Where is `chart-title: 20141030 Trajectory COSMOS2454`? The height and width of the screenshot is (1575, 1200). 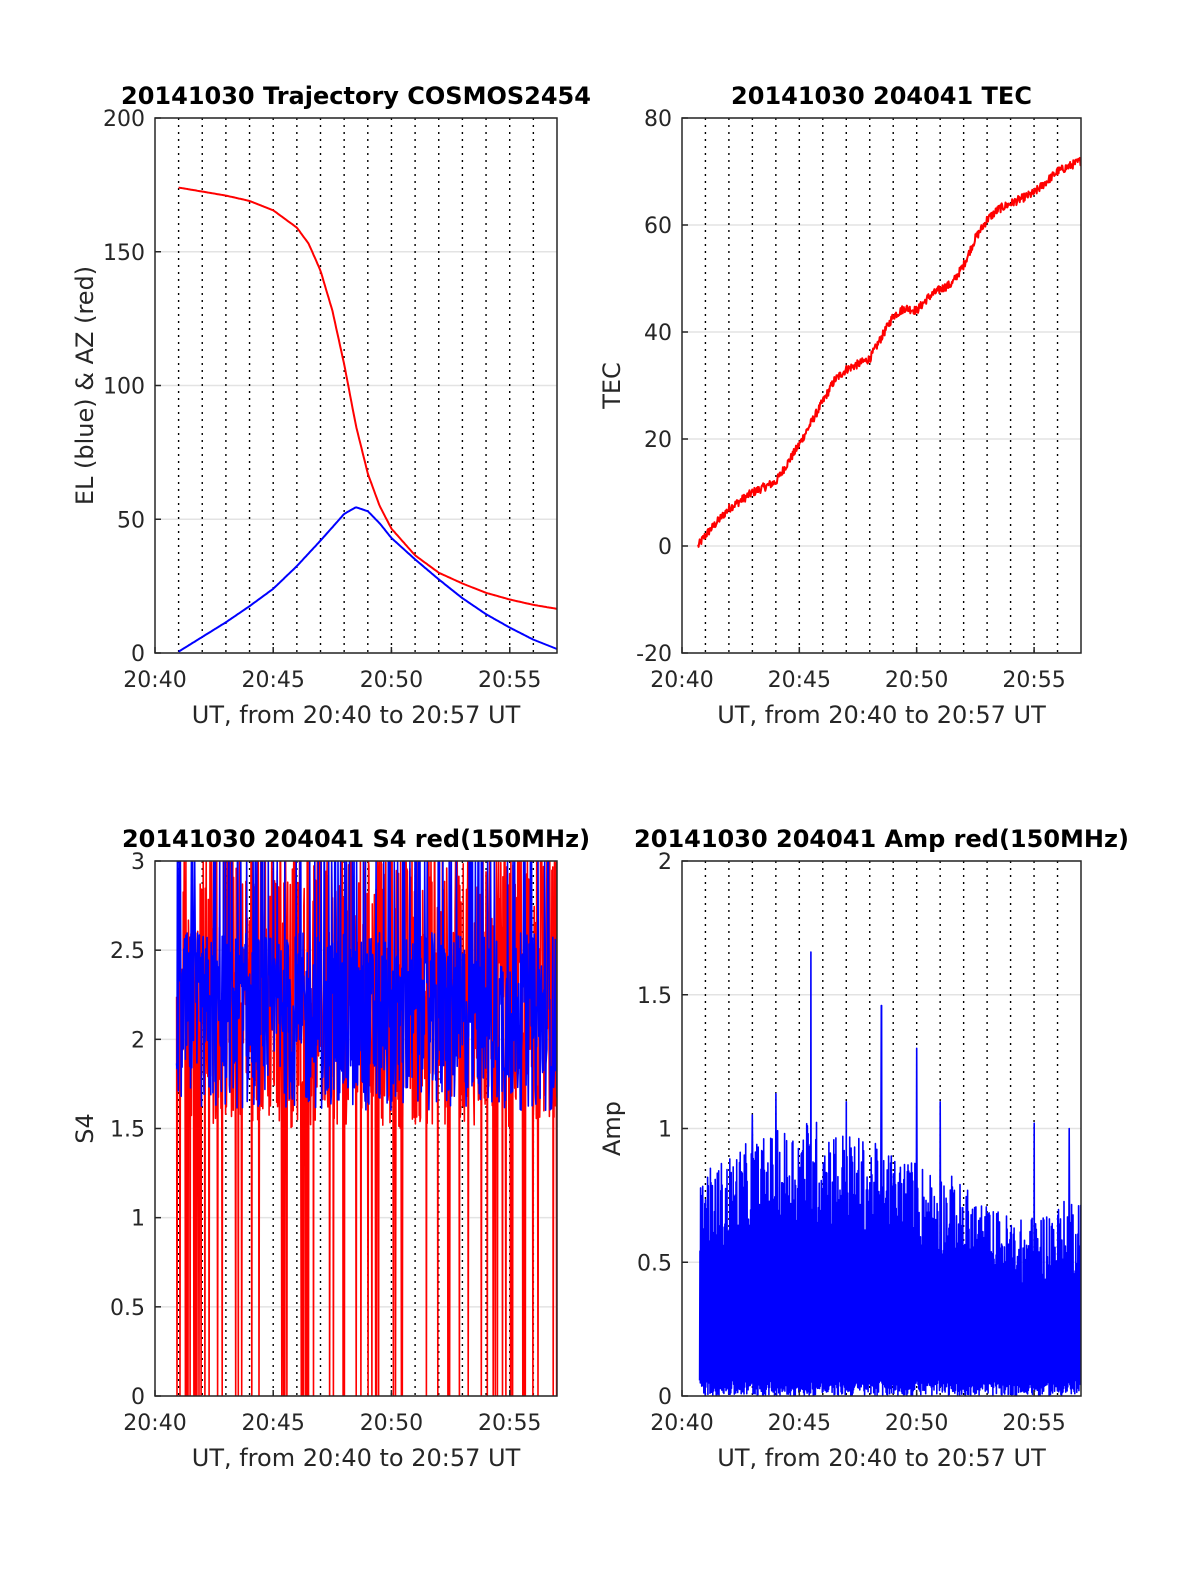
chart-title: 20141030 Trajectory COSMOS2454 is located at coordinates (356, 96).